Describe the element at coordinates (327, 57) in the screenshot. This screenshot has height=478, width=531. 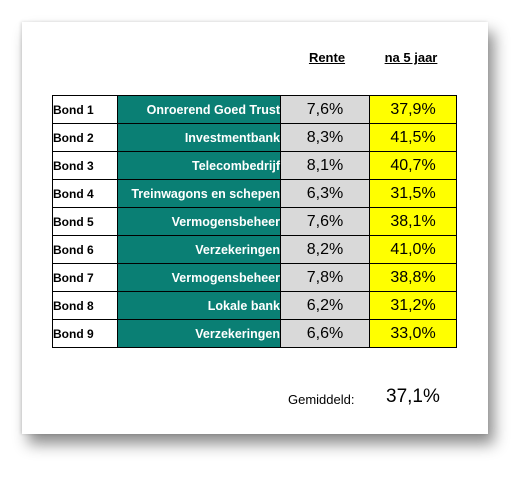
I see `header-rente: Rente` at that location.